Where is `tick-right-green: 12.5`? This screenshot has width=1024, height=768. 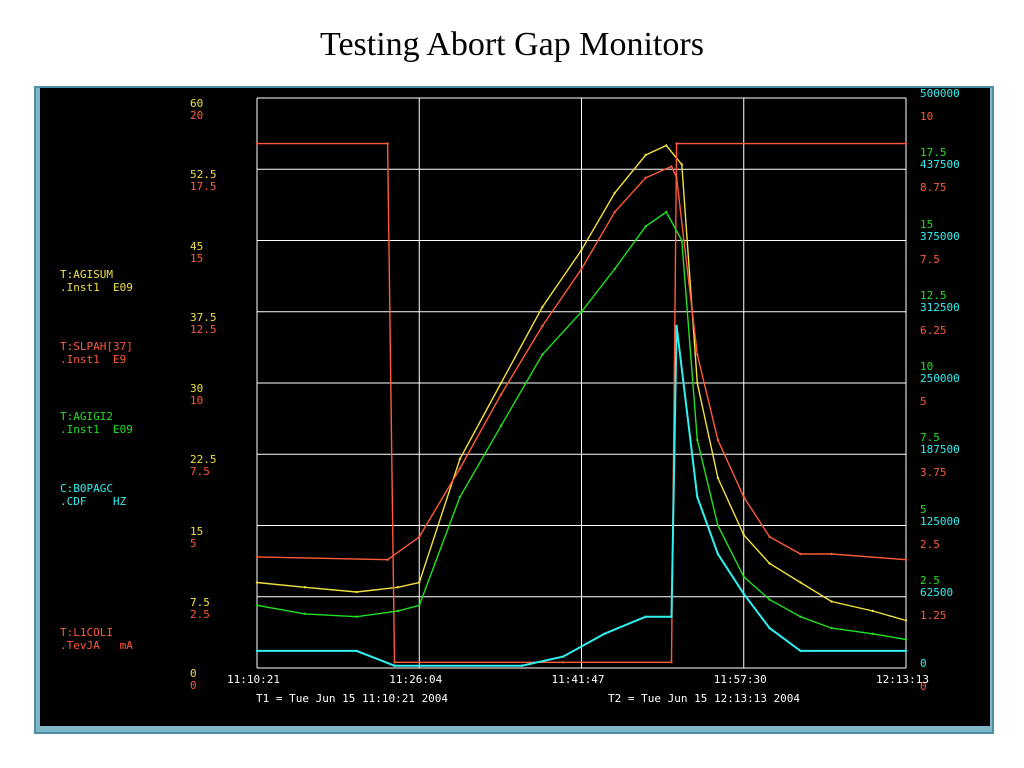 tick-right-green: 12.5 is located at coordinates (933, 295).